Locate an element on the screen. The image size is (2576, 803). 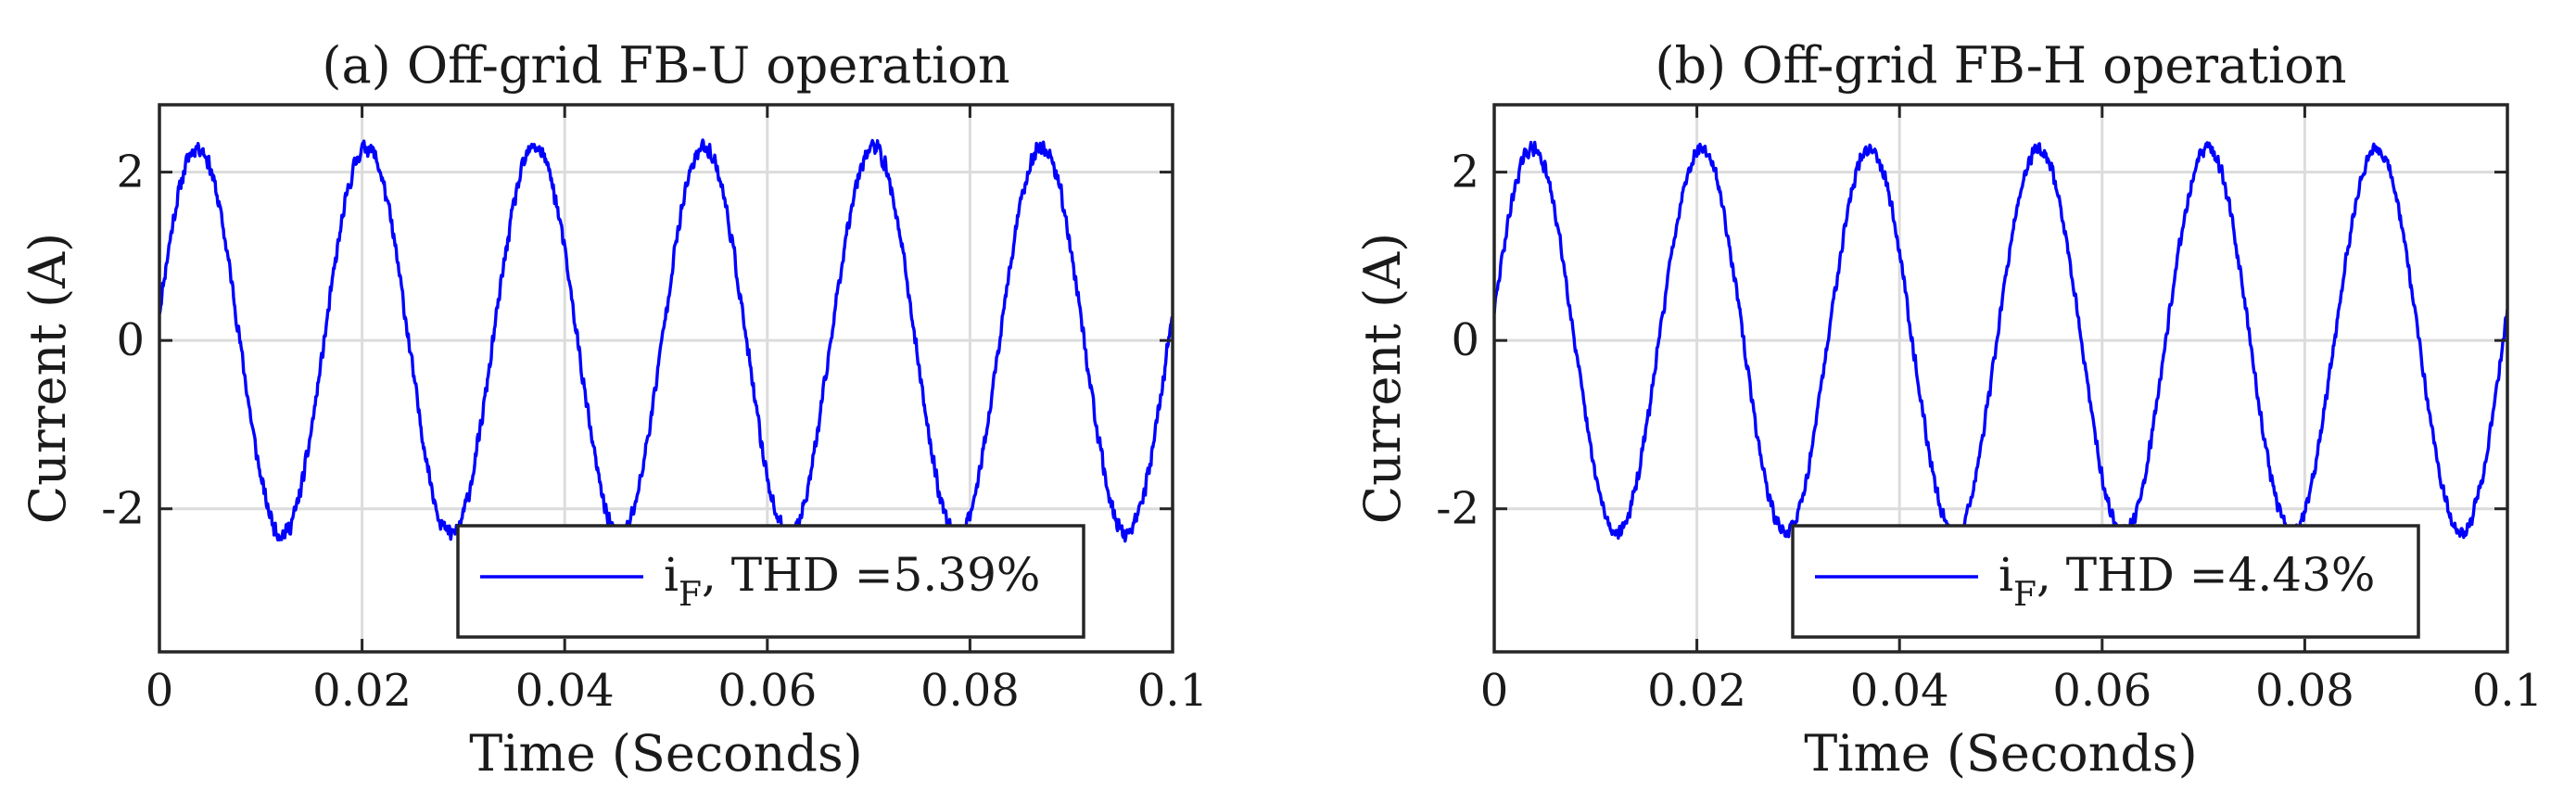
legend: iF, THD =4.43% is located at coordinates (2105, 581).